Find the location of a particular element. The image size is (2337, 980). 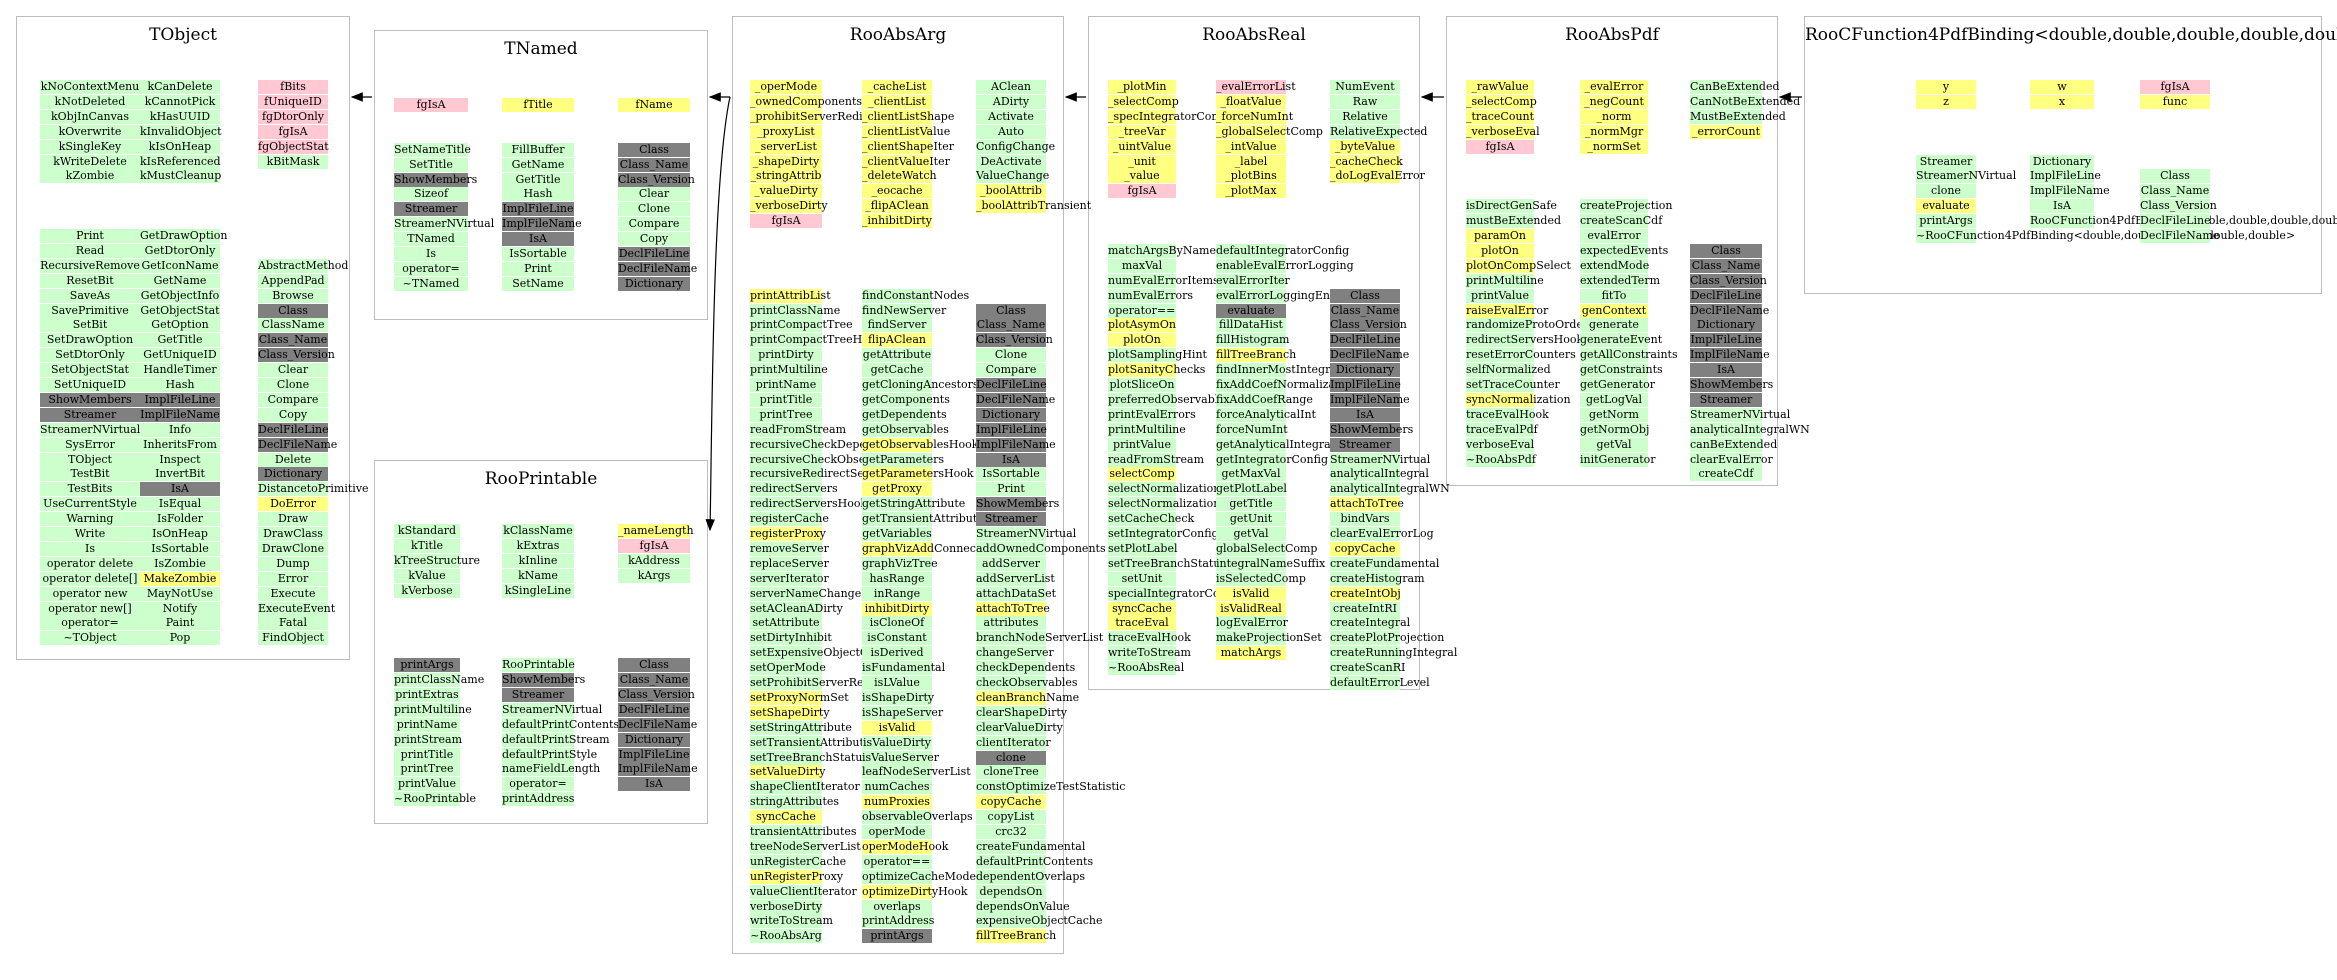

member-tnamed-1-7: ImplFileLine is located at coordinates (538, 209).